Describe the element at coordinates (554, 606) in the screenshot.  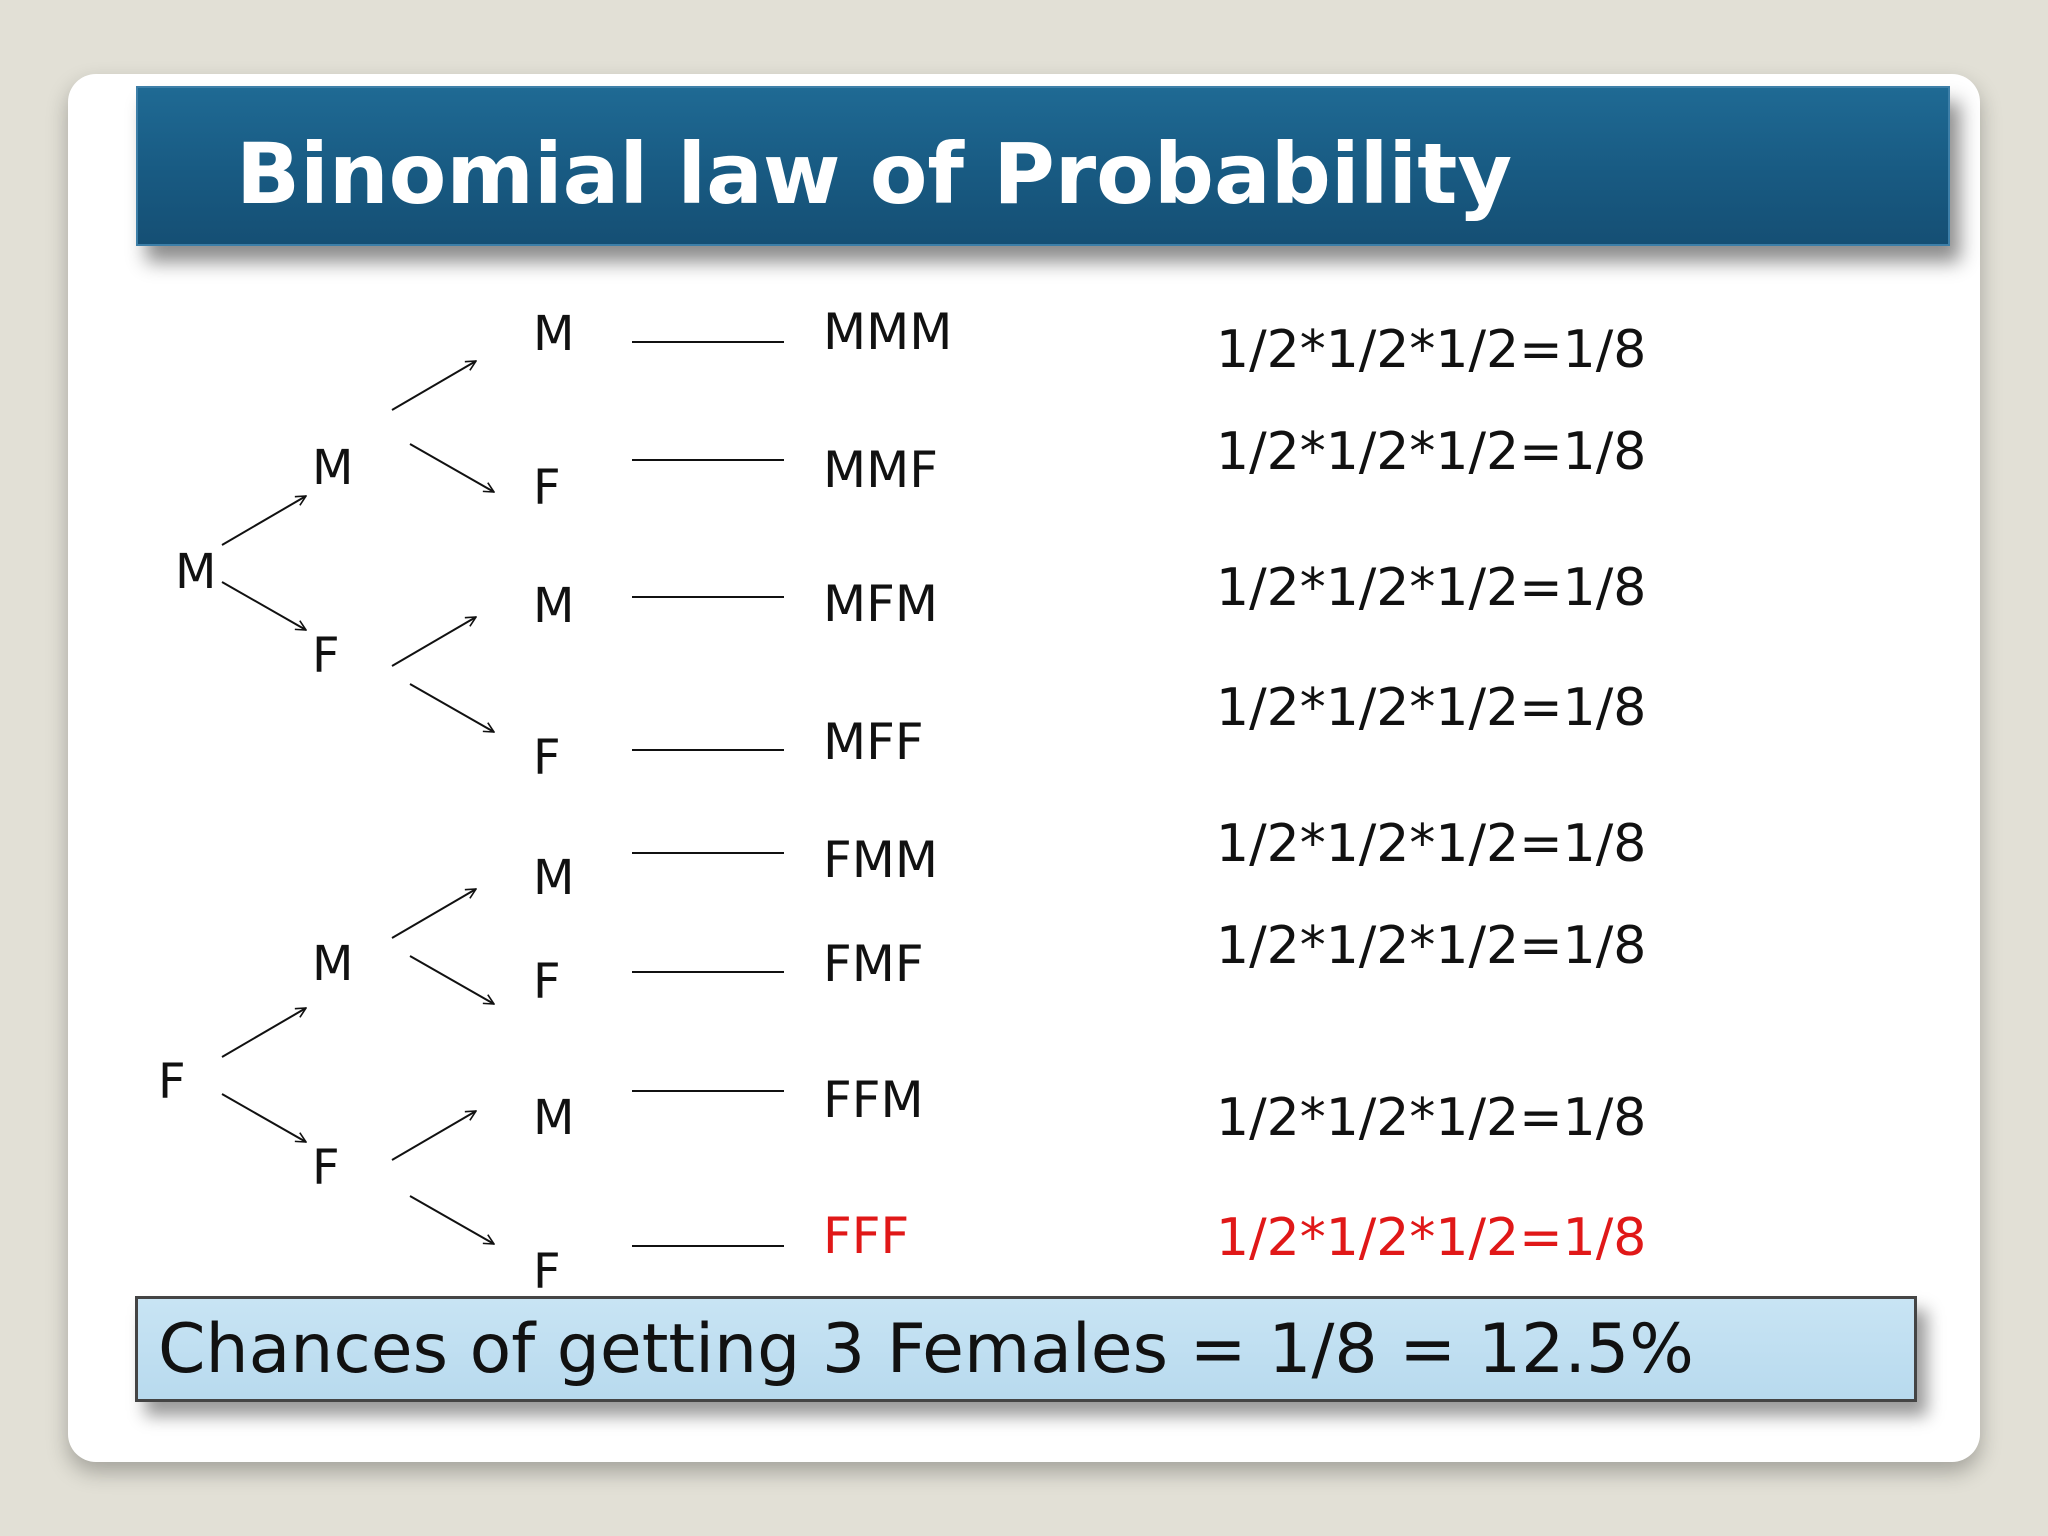
I see `leaf-node-3: M` at that location.